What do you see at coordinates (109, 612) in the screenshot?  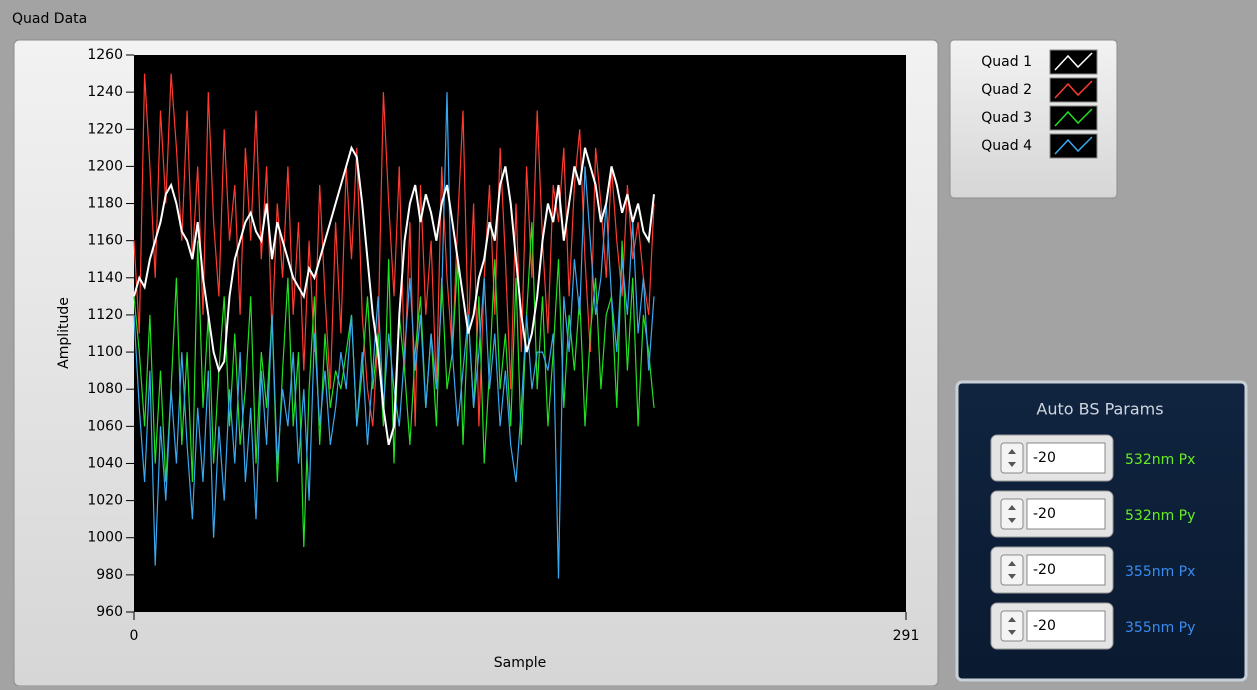 I see `y-tick-label: 960` at bounding box center [109, 612].